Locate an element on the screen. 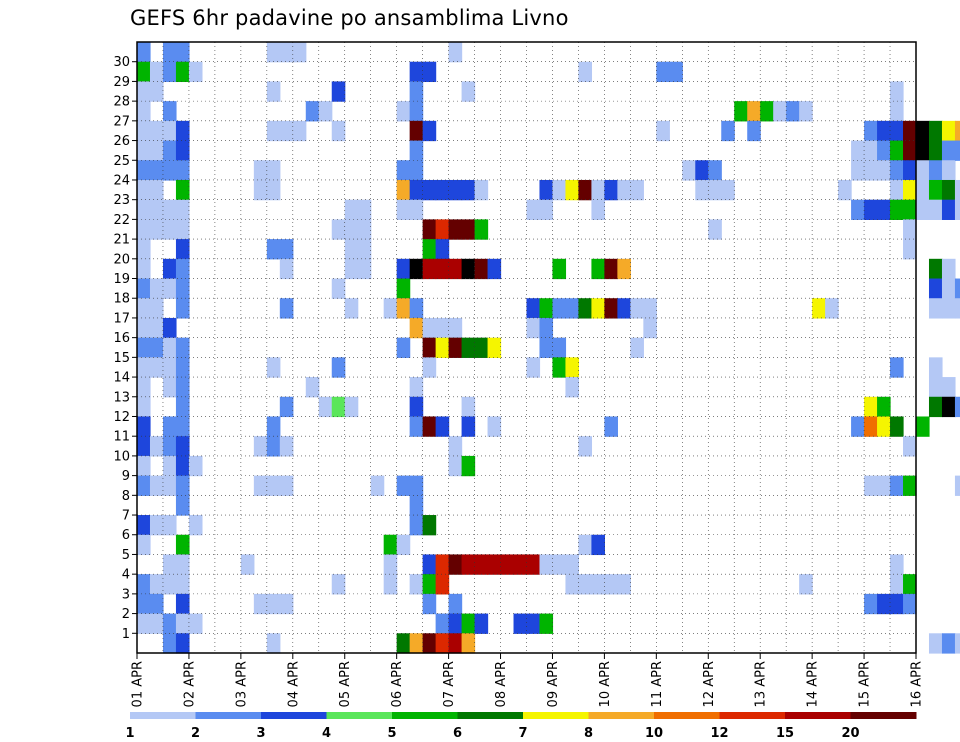 The height and width of the screenshot is (742, 960). legend-level-label: 1 is located at coordinates (129, 733).